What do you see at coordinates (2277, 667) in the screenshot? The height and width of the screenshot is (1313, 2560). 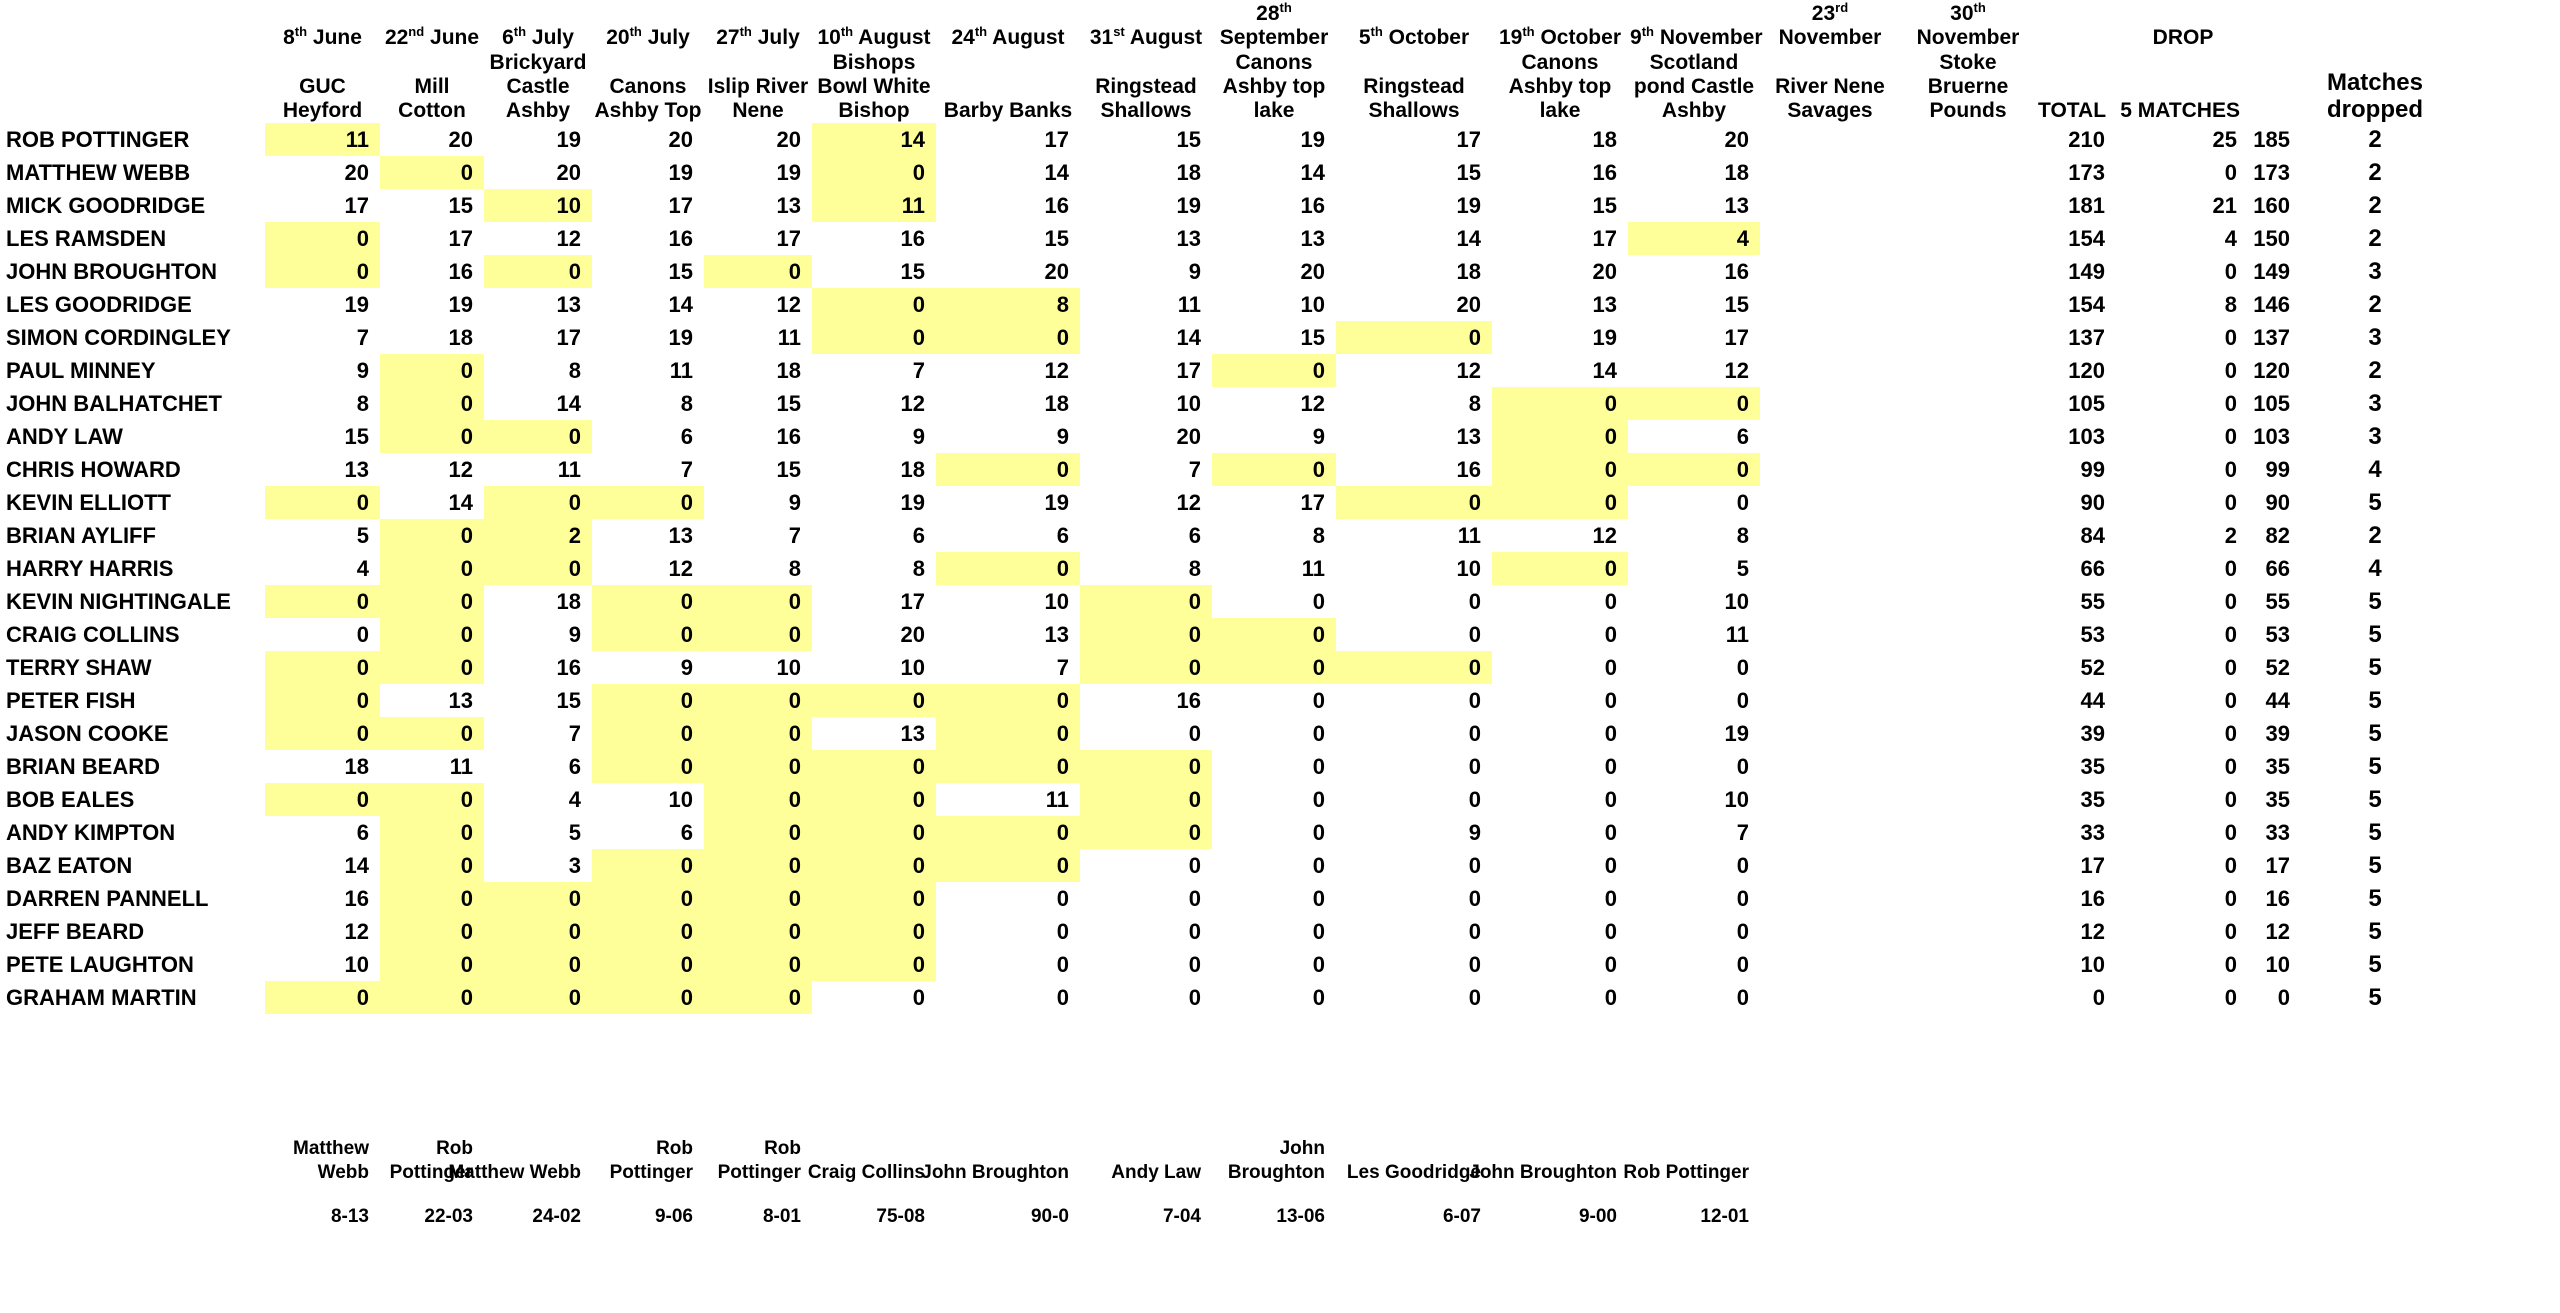 I see `five-matches-cell: 52` at bounding box center [2277, 667].